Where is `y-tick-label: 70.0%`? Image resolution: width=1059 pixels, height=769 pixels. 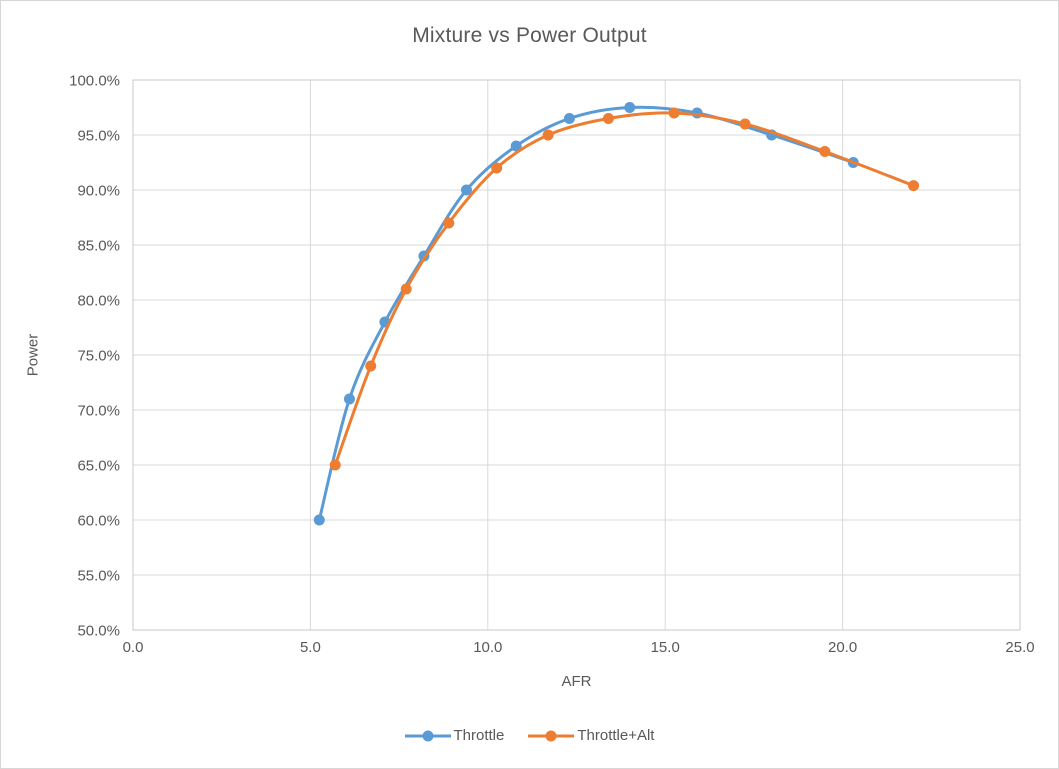
y-tick-label: 70.0% is located at coordinates (98, 410).